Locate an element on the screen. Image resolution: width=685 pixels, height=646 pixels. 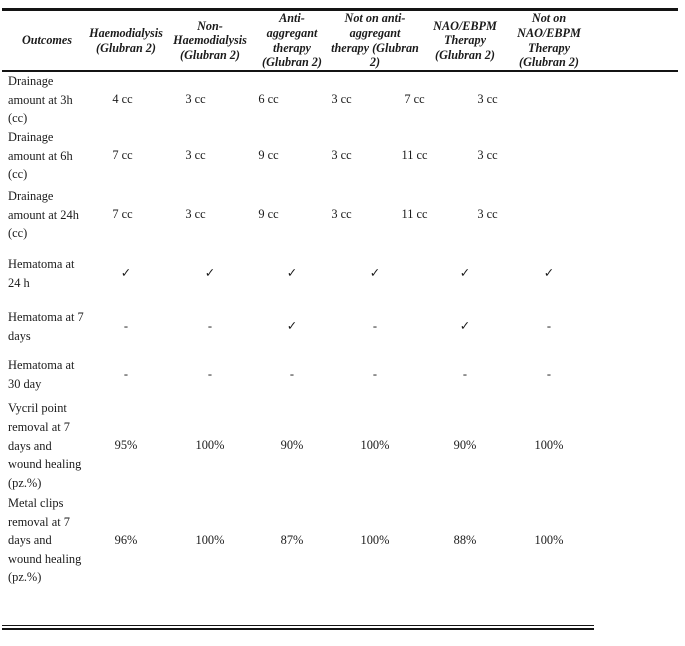
column-header-not-nao-ebpm: Not on NAO/EBPM Therapy (Glubran 2) is located at coordinates (549, 40).